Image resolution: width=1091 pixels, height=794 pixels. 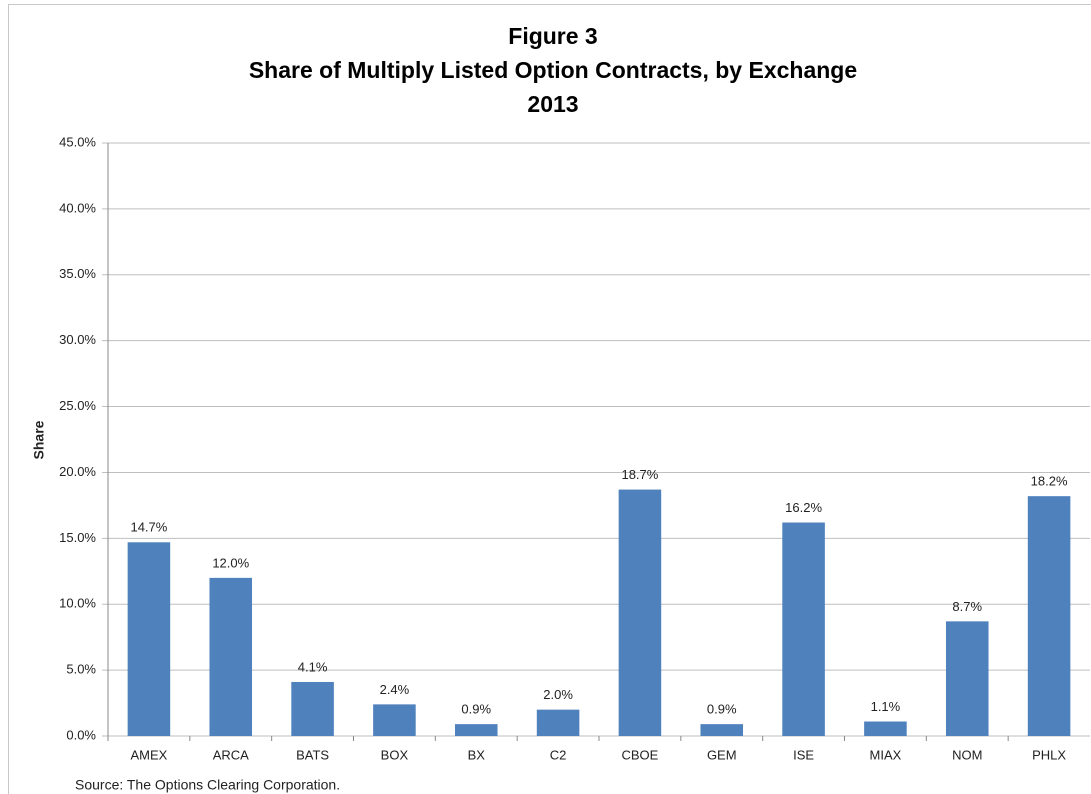 I want to click on x-tick-label: AMEX, so click(x=148, y=754).